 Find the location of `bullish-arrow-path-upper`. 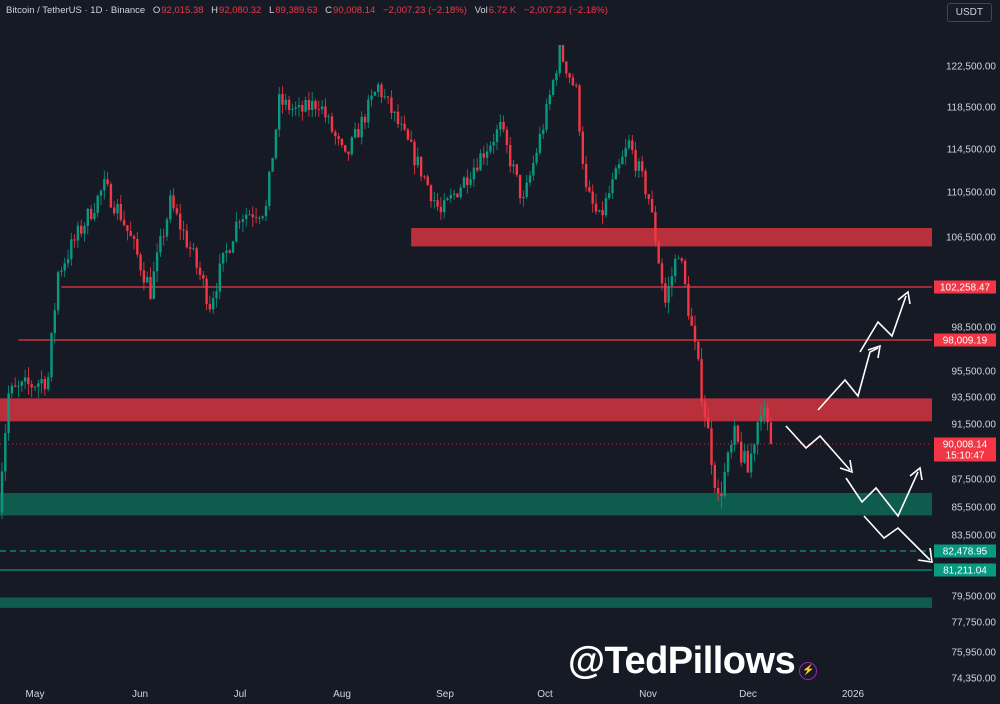

bullish-arrow-path-upper is located at coordinates (883, 324).